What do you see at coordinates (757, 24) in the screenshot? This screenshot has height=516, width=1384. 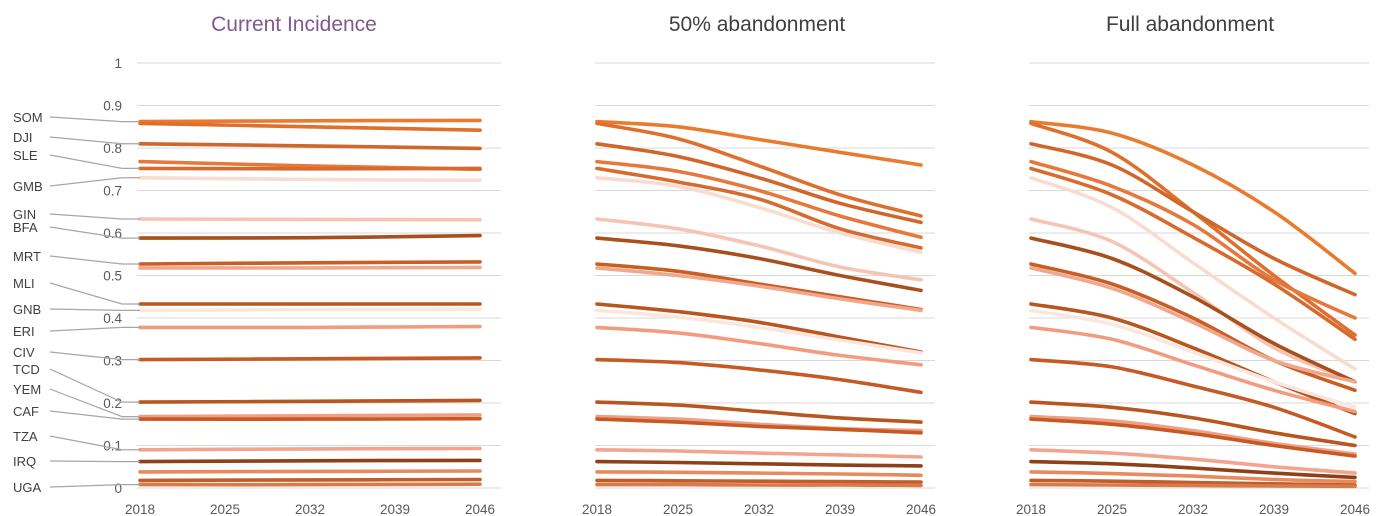 I see `panel-title: 50% abandonment` at bounding box center [757, 24].